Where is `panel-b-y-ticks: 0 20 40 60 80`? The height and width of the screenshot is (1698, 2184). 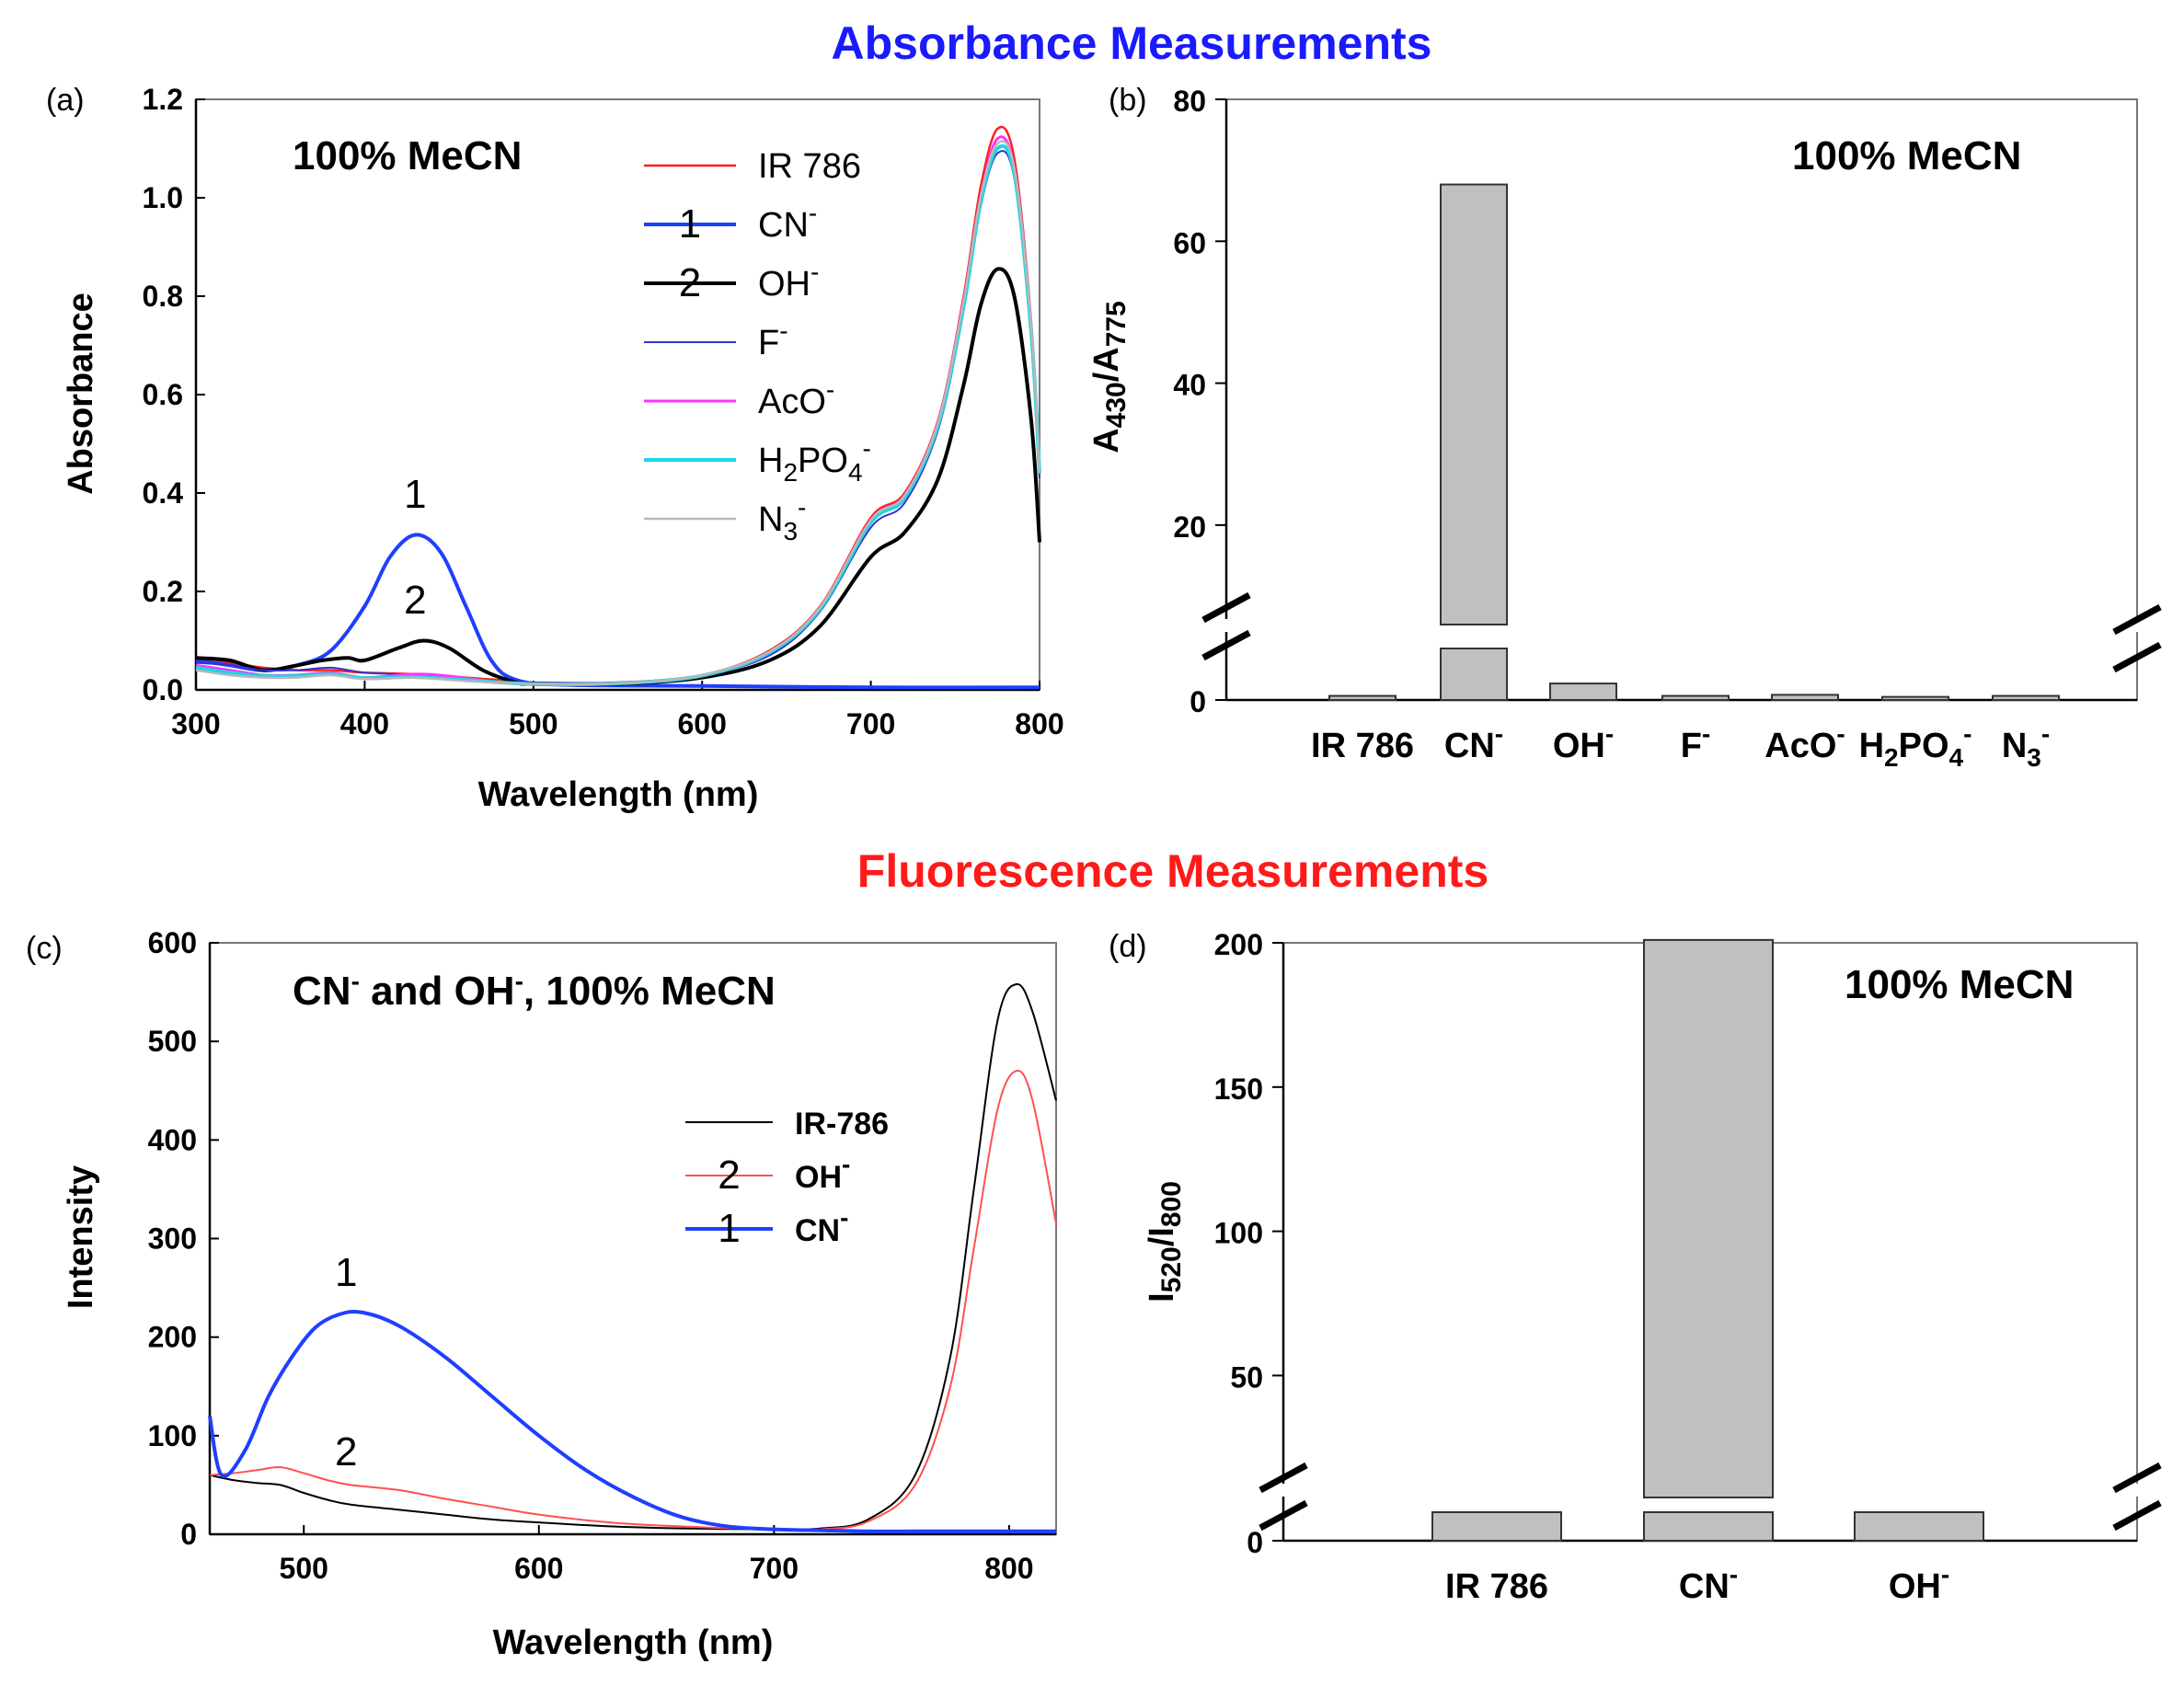 panel-b-y-ticks: 0 20 40 60 80 is located at coordinates (1199, 401).